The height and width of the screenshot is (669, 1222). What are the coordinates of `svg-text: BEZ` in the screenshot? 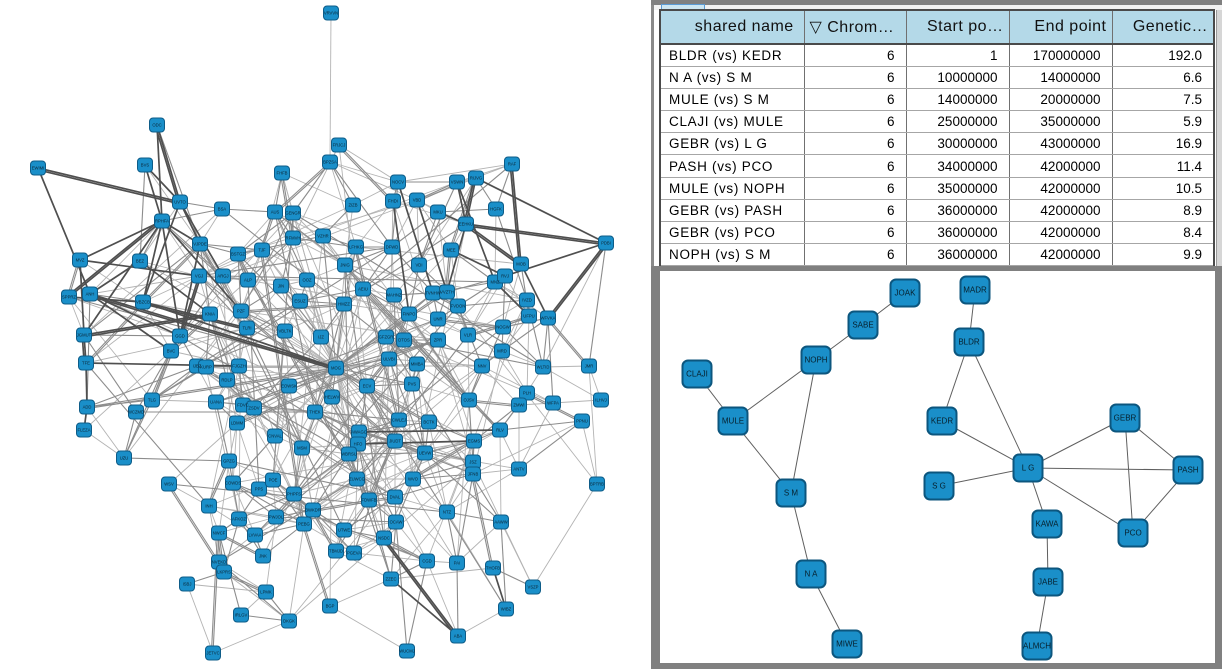 It's located at (140, 261).